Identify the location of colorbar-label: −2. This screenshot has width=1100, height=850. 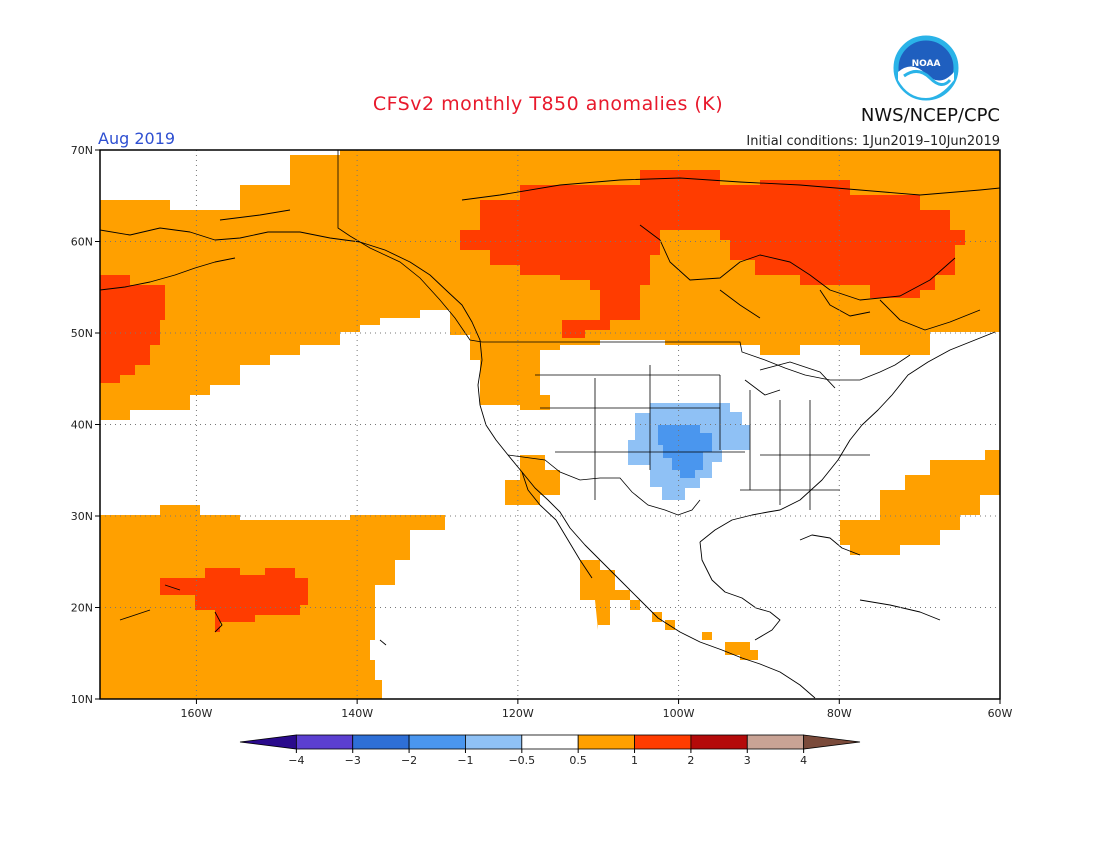
(409, 760).